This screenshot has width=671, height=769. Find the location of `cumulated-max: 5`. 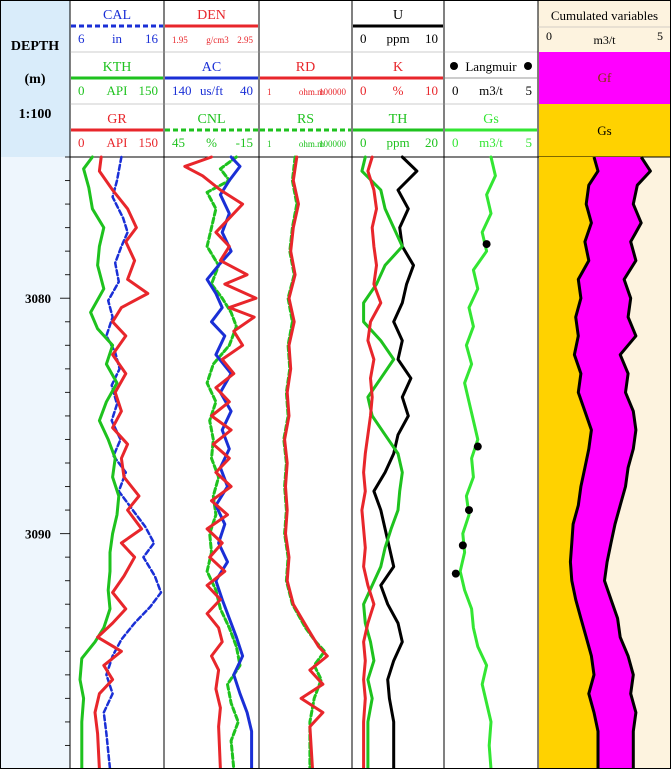

cumulated-max: 5 is located at coordinates (660, 36).